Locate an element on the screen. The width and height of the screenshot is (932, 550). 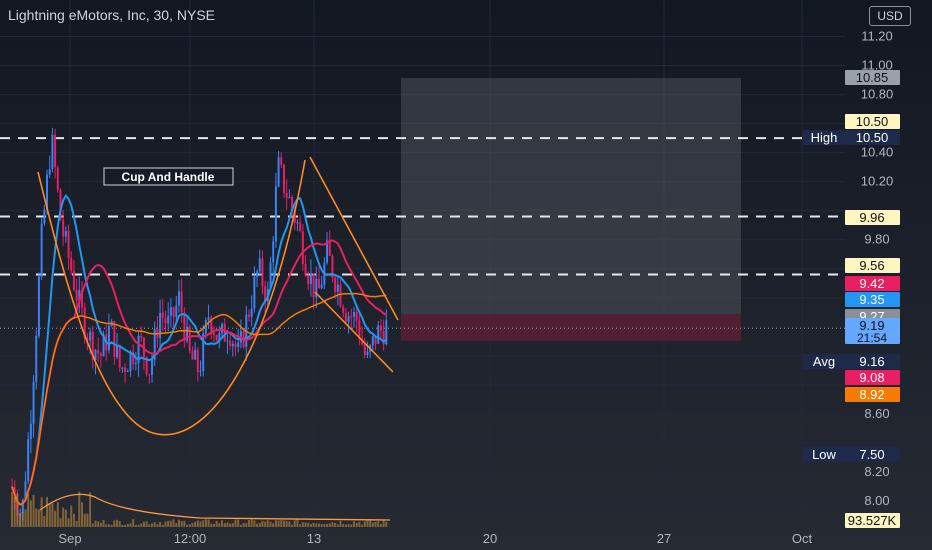
volume-ma-line is located at coordinates (215, 507).